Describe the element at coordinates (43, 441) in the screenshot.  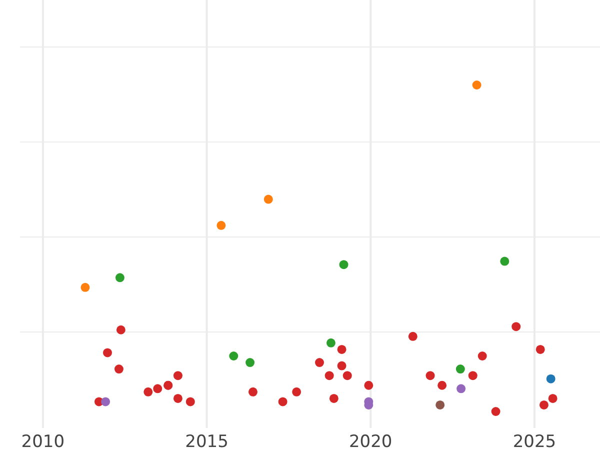
I see `x-tick-label: 2010` at that location.